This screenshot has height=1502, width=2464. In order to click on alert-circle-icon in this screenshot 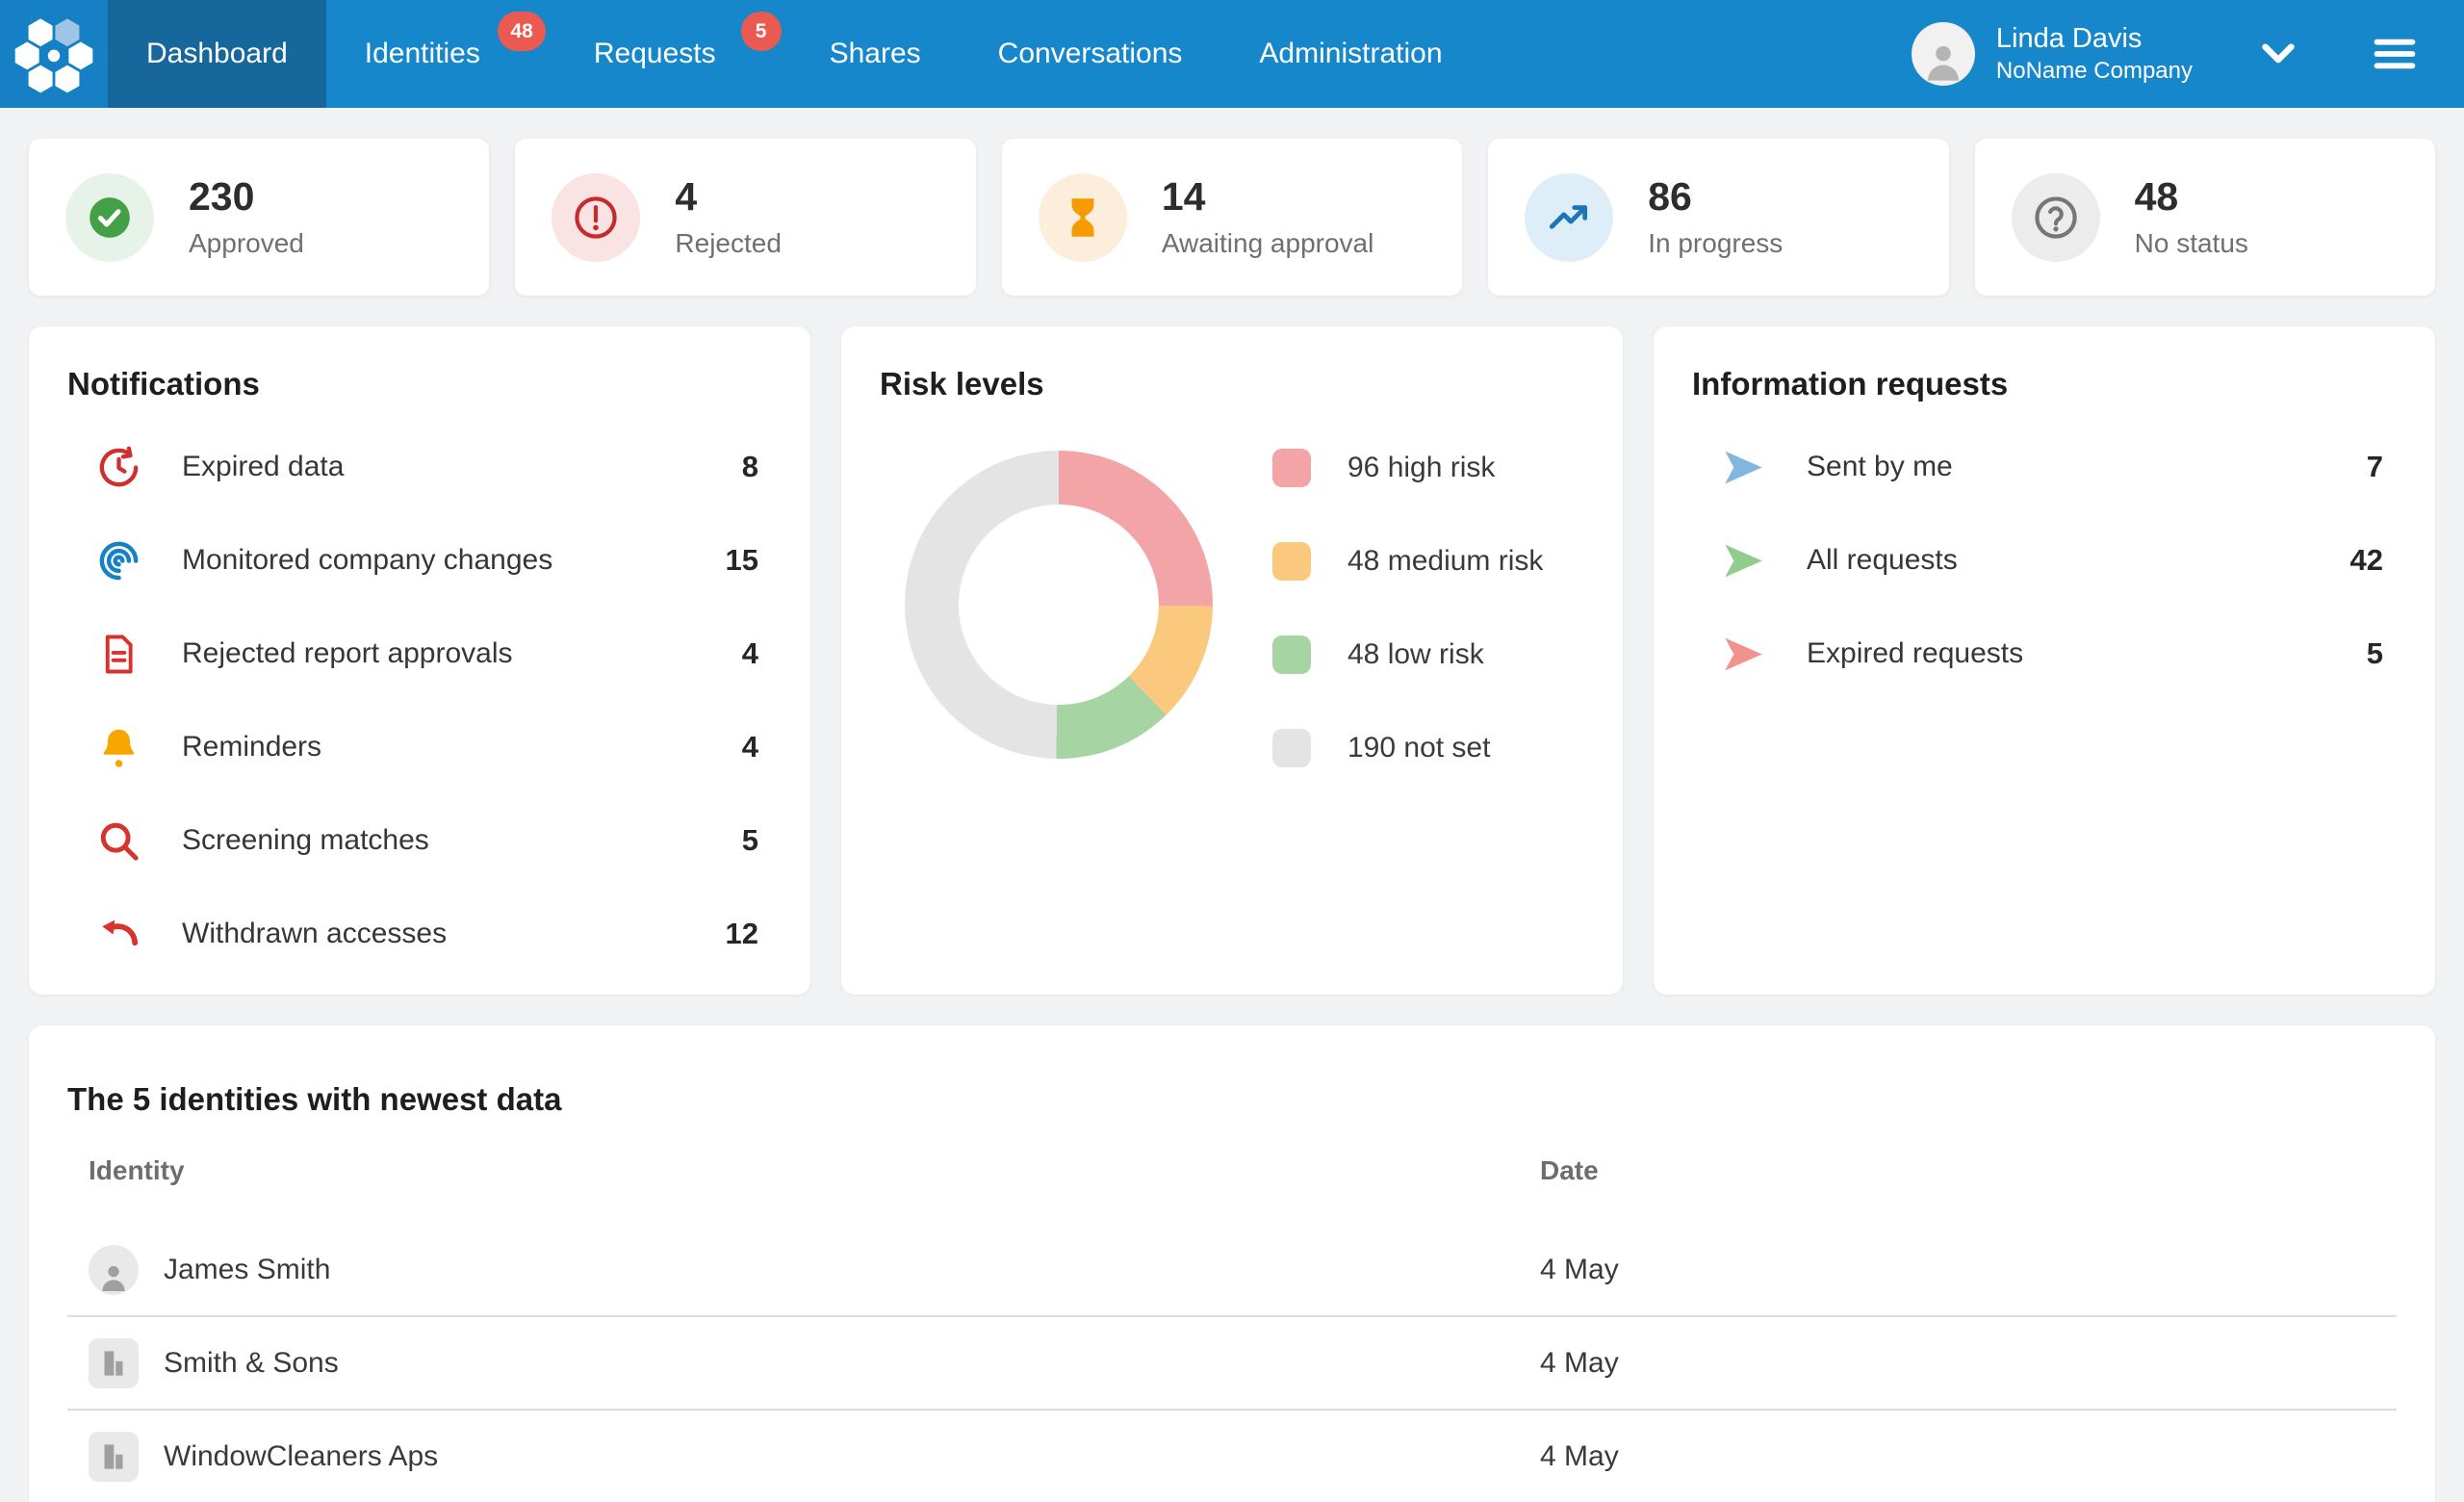, I will do `click(596, 217)`.